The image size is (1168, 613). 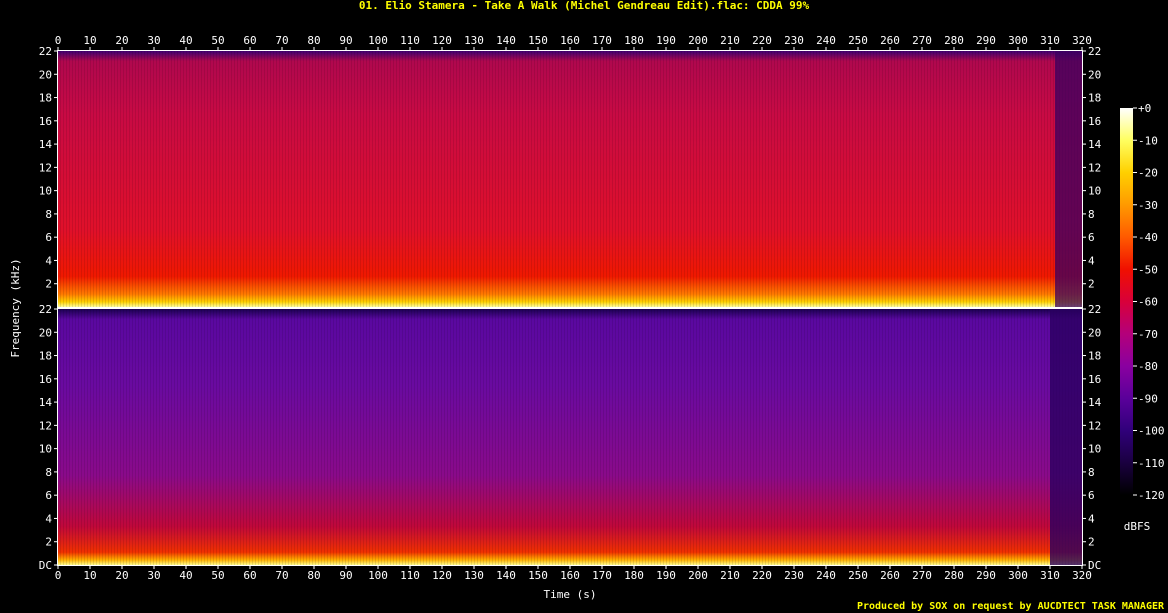 What do you see at coordinates (1091, 542) in the screenshot?
I see `y-tick-label-right-bottom: 2` at bounding box center [1091, 542].